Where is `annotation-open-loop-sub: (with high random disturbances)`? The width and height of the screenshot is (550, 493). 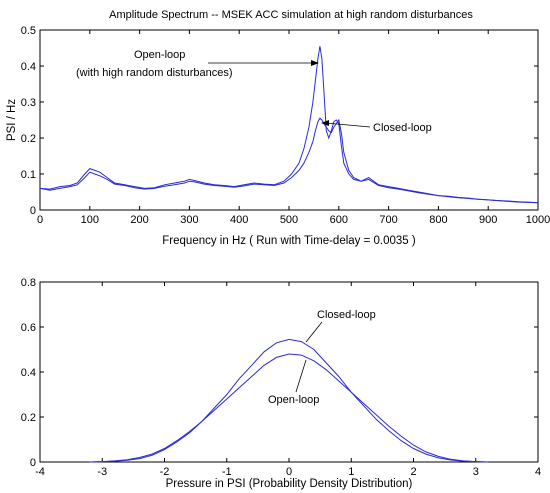
annotation-open-loop-sub: (with high random disturbances) is located at coordinates (154, 73).